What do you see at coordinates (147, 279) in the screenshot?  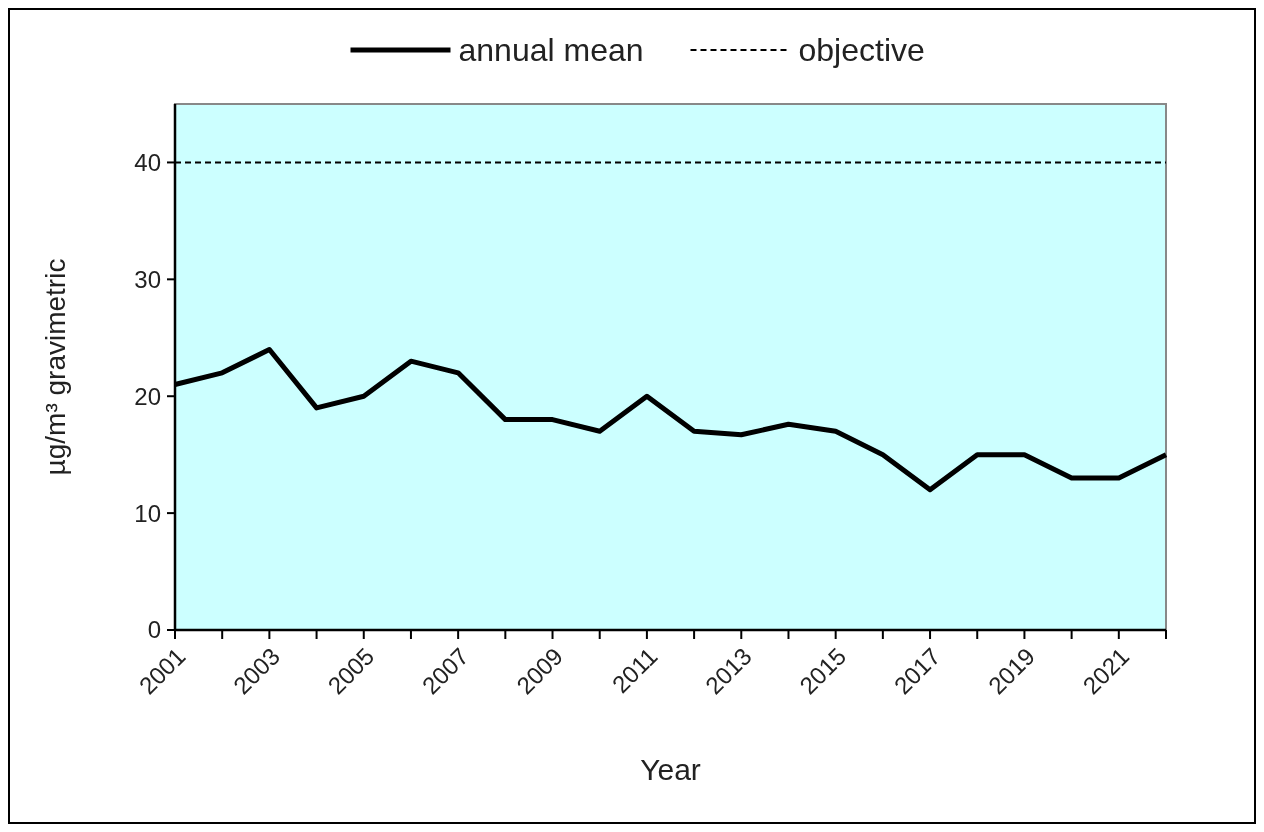 I see `y-tick-label: 30` at bounding box center [147, 279].